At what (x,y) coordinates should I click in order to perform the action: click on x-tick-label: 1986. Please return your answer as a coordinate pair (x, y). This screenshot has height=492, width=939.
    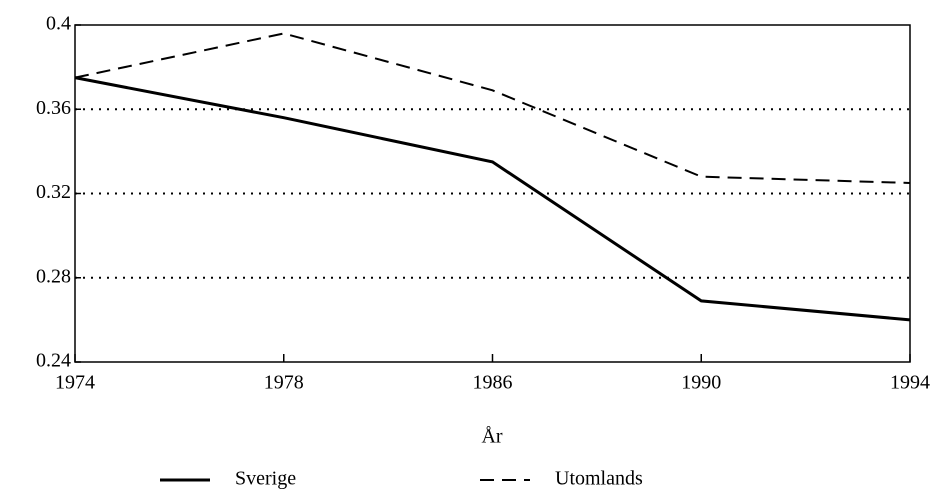
    Looking at the image, I should click on (493, 383).